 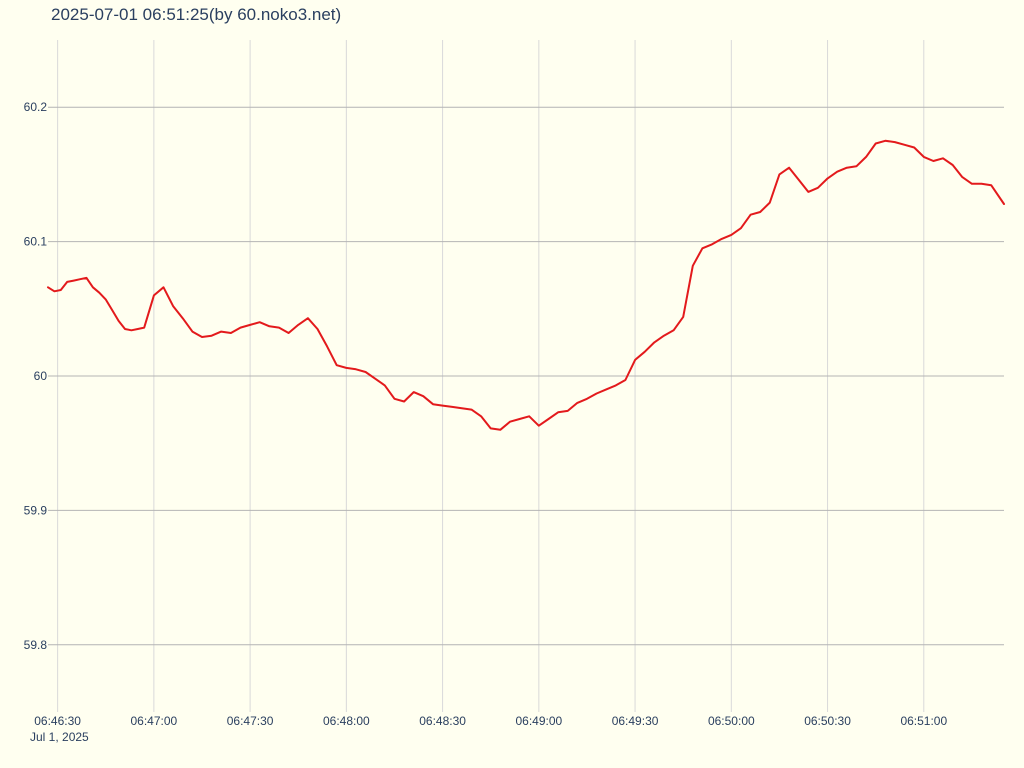 I want to click on y-tick-label: 60.1, so click(x=36, y=242).